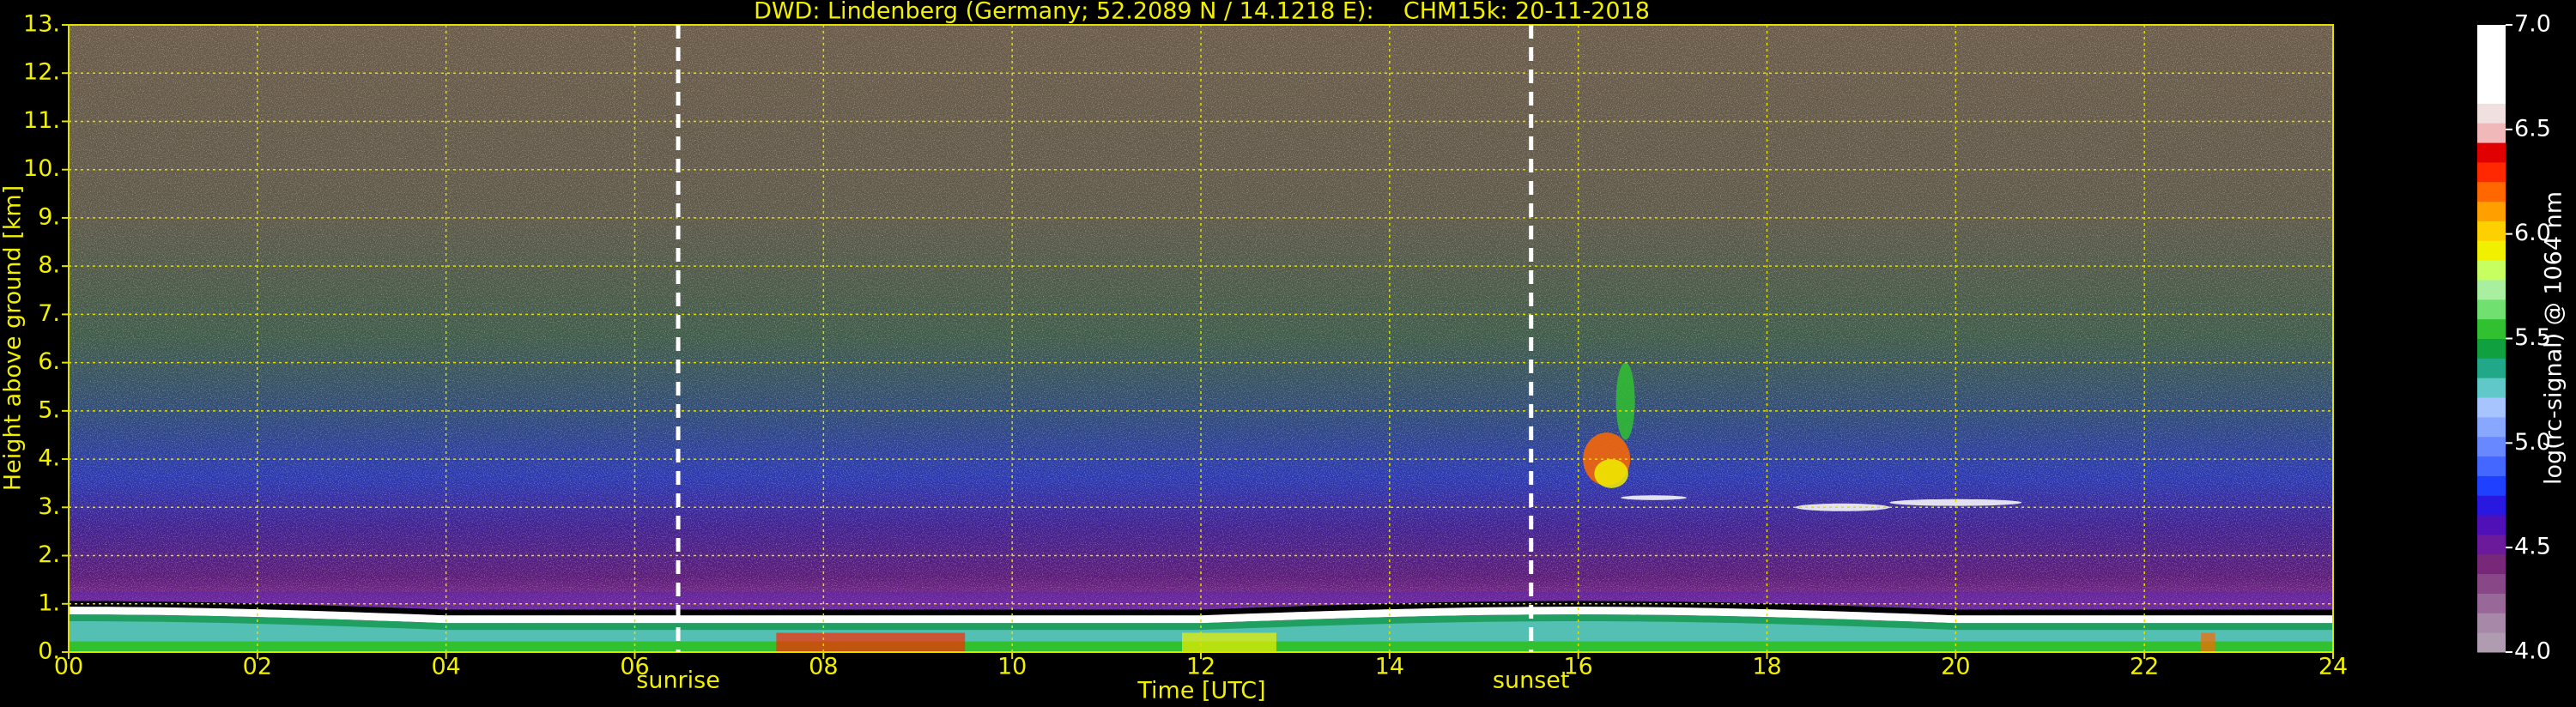  What do you see at coordinates (49, 409) in the screenshot?
I see `y-tick-label: 5.` at bounding box center [49, 409].